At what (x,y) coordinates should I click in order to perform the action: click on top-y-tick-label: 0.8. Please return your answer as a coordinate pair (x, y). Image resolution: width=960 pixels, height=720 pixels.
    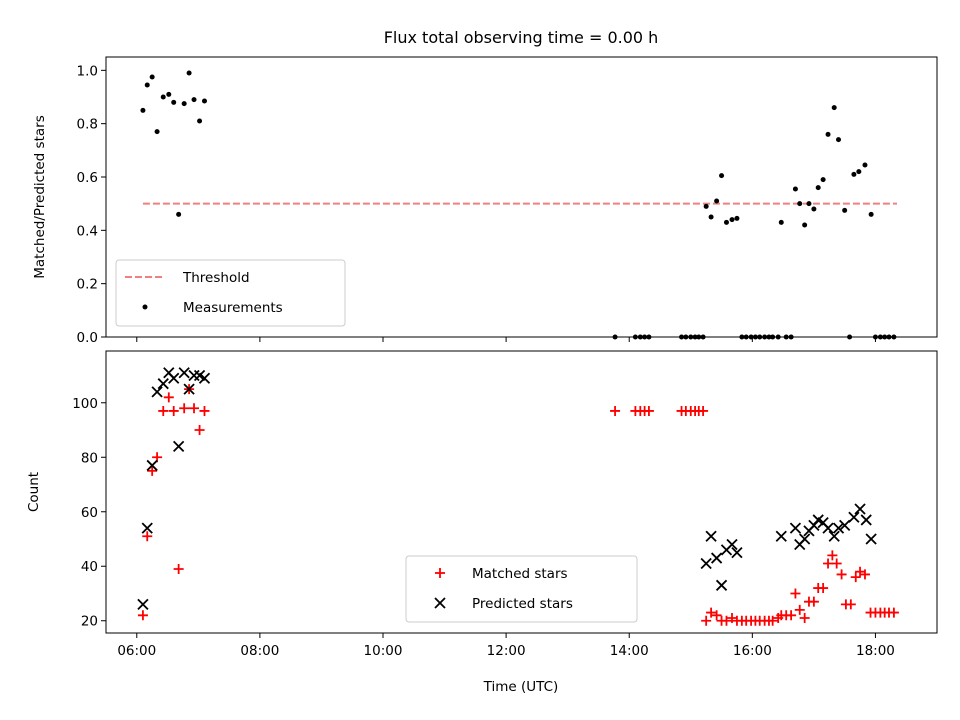
    Looking at the image, I should click on (87, 125).